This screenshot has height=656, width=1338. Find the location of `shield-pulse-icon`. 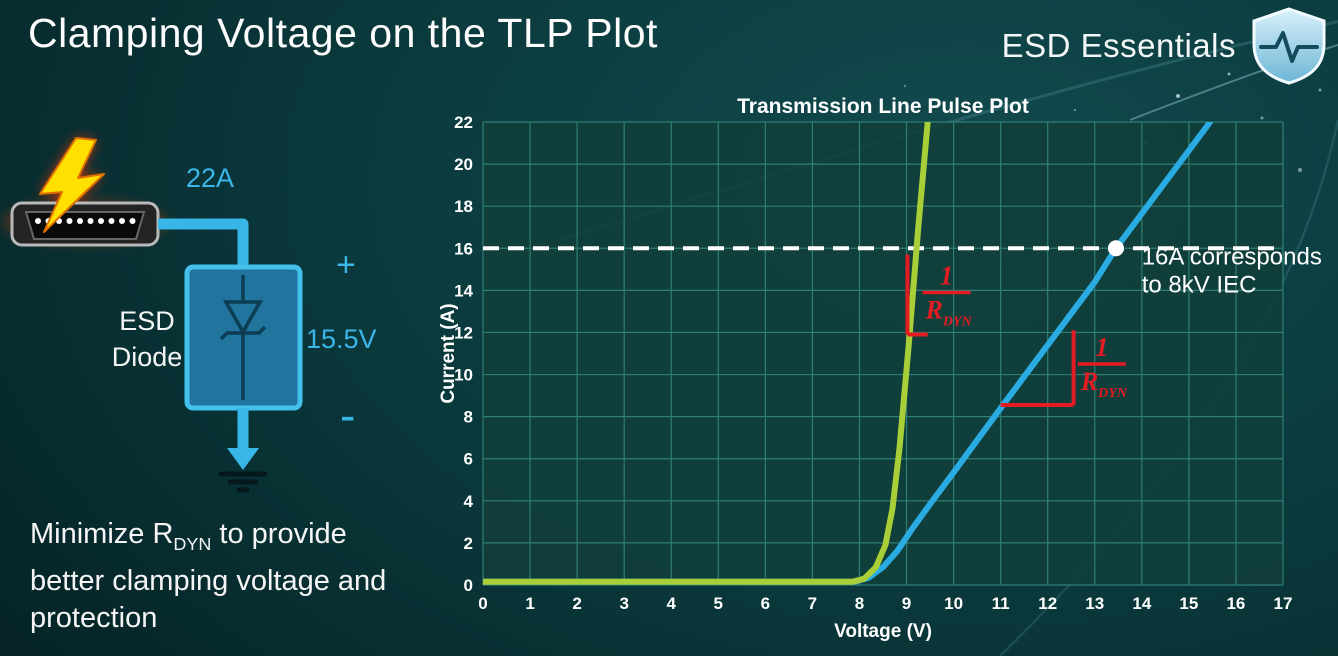

shield-pulse-icon is located at coordinates (1289, 46).